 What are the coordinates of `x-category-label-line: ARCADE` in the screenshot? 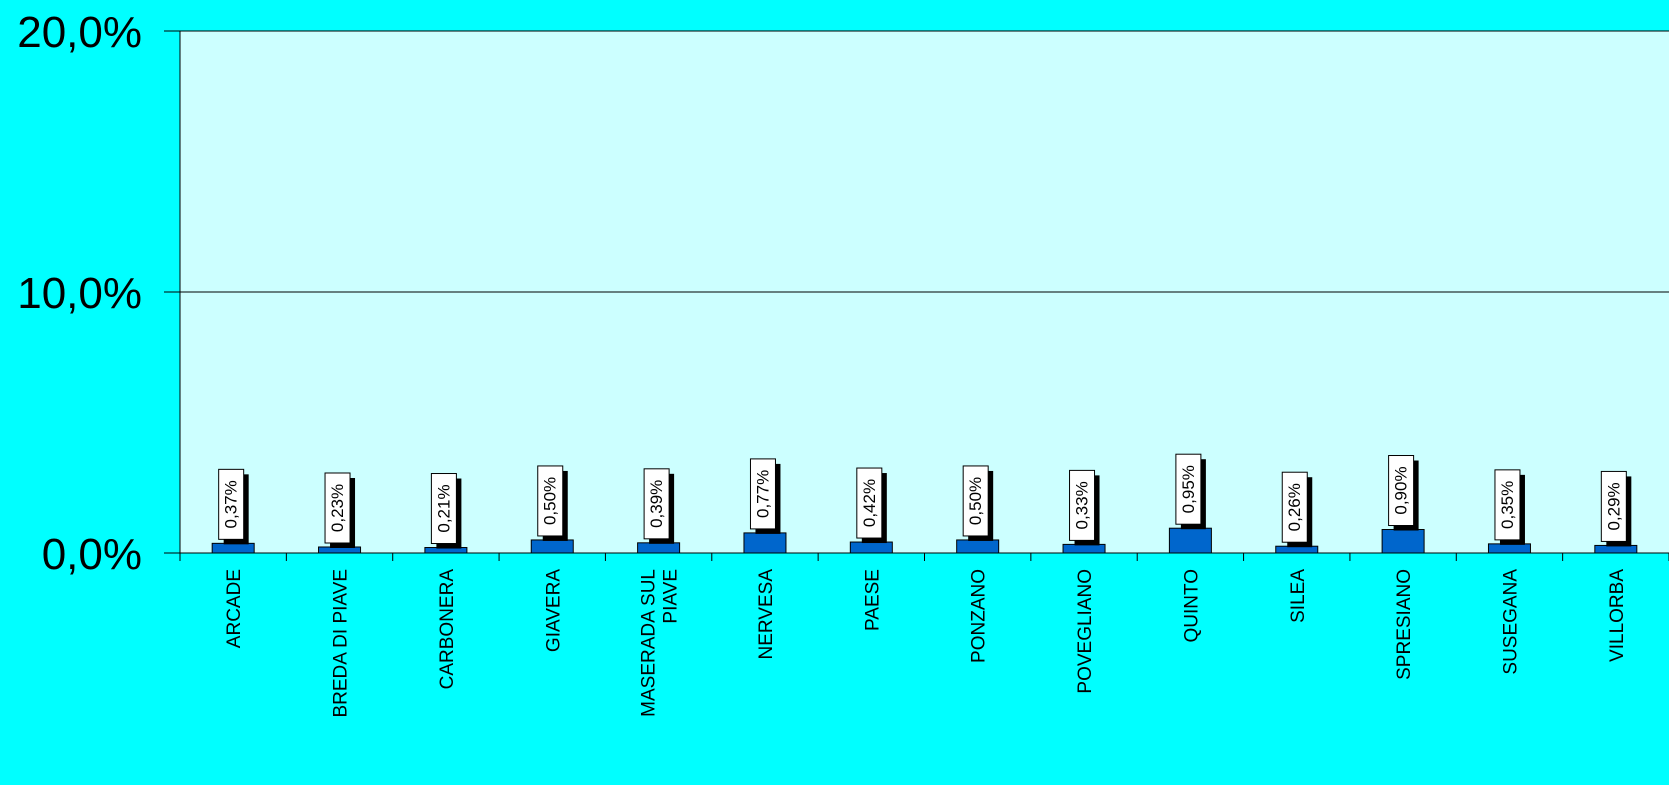 It's located at (234, 608).